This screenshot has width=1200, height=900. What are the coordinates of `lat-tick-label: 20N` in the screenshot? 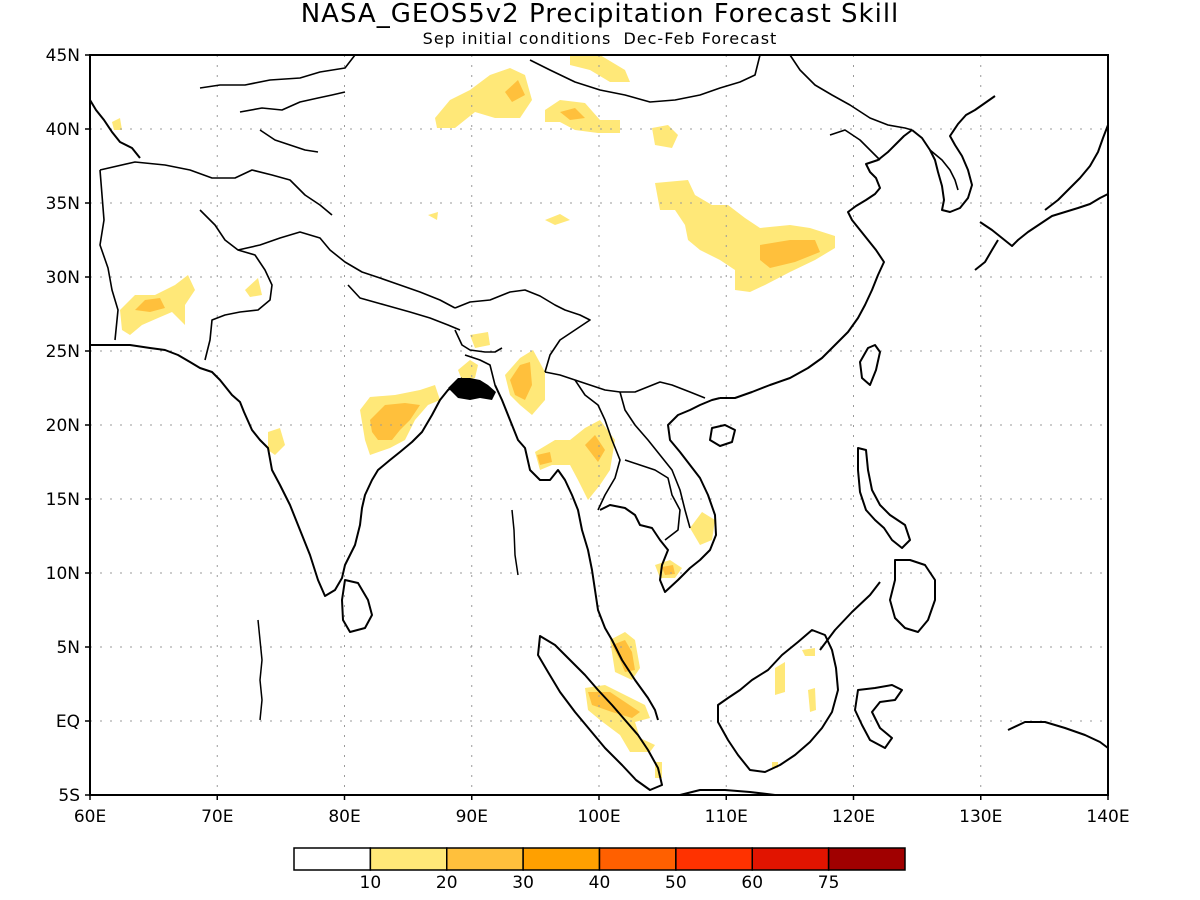 It's located at (63, 426).